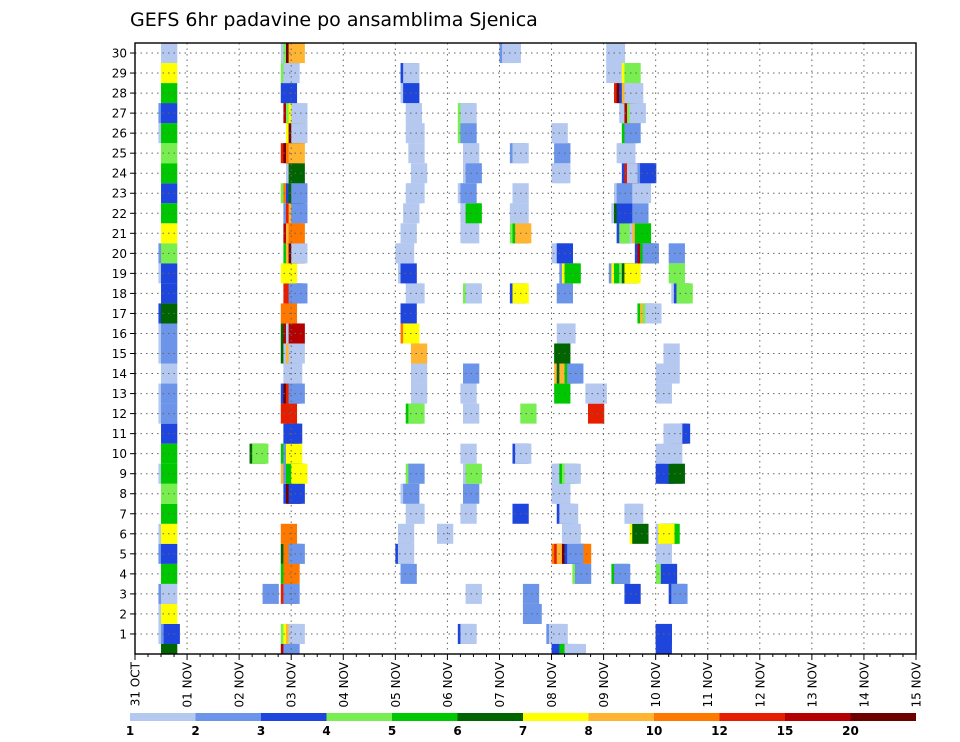 The height and width of the screenshot is (742, 960). I want to click on y-tick-label: 28, so click(119, 94).